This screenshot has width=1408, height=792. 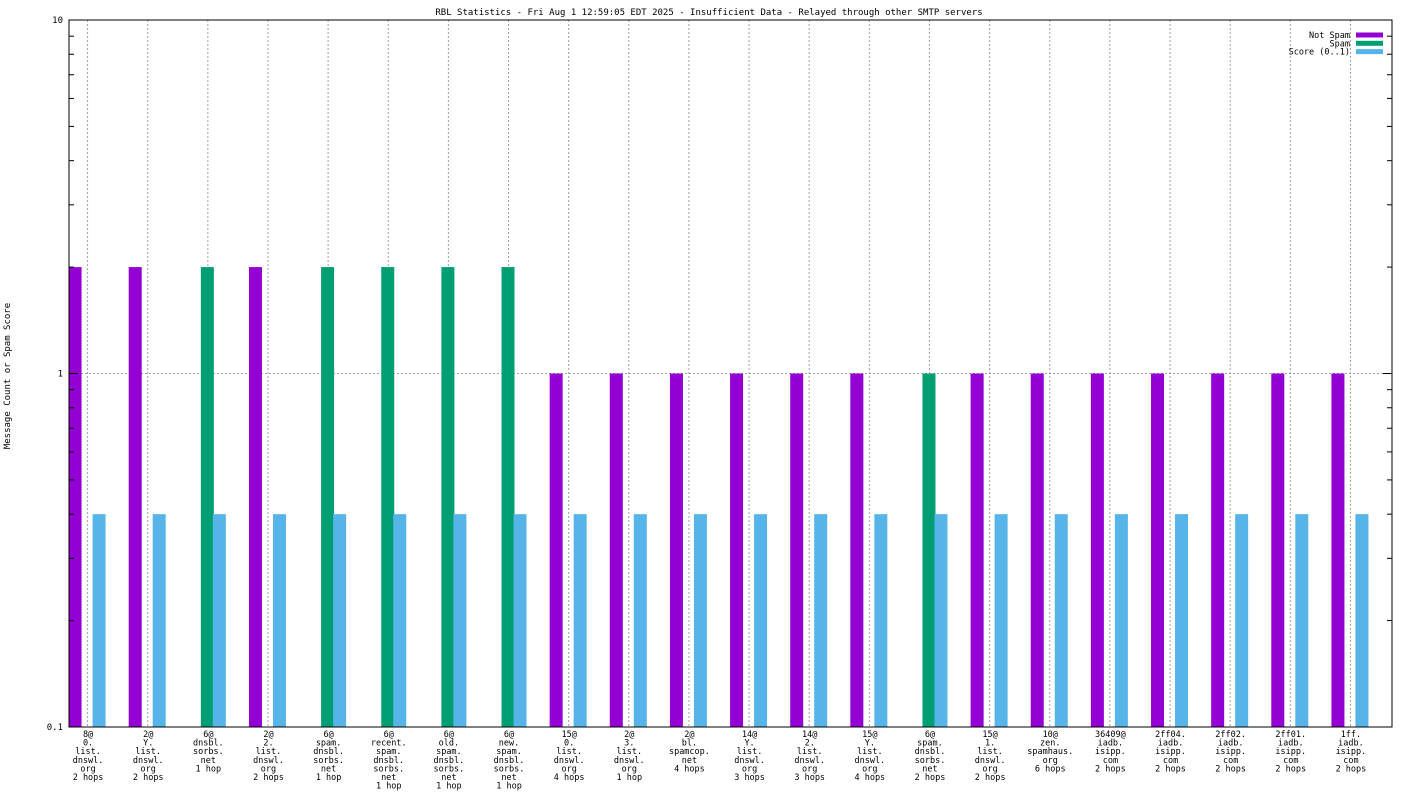 I want to click on x-tick-label: 14@ Y. list. dnswl. org 3 hops, so click(x=749, y=756).